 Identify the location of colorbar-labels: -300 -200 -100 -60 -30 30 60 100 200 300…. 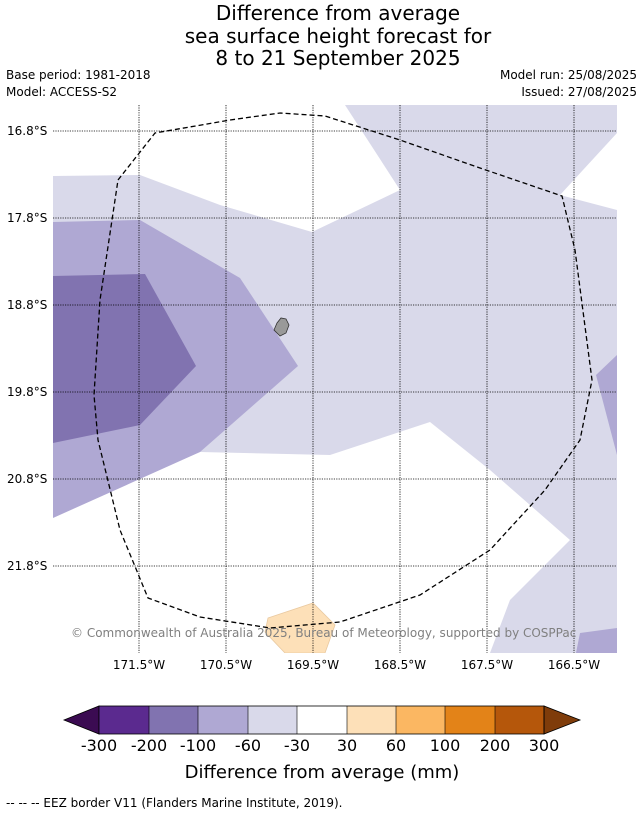
(320, 759).